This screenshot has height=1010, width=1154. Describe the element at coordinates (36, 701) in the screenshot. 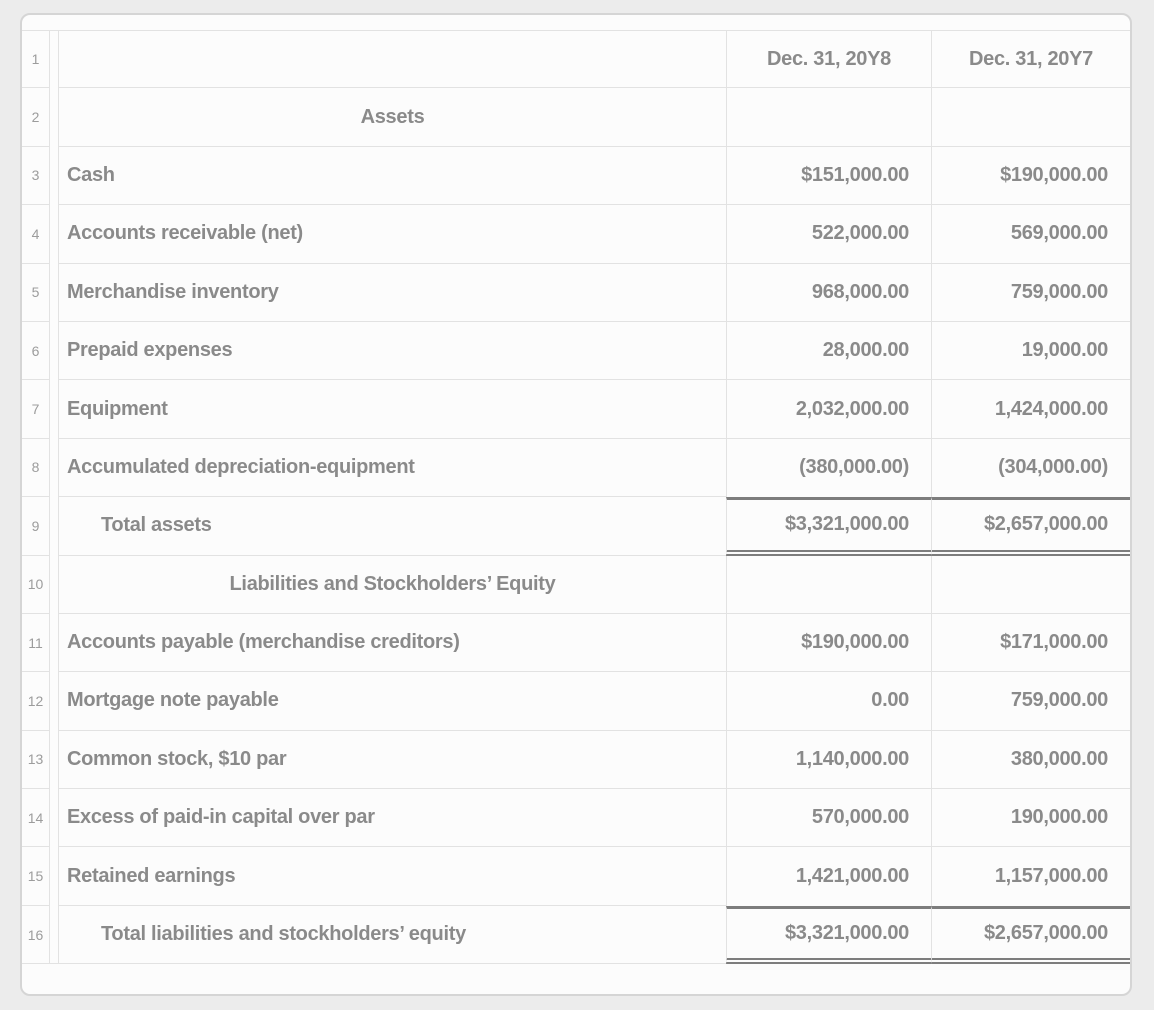

I see `row-number-cell: 12` at that location.